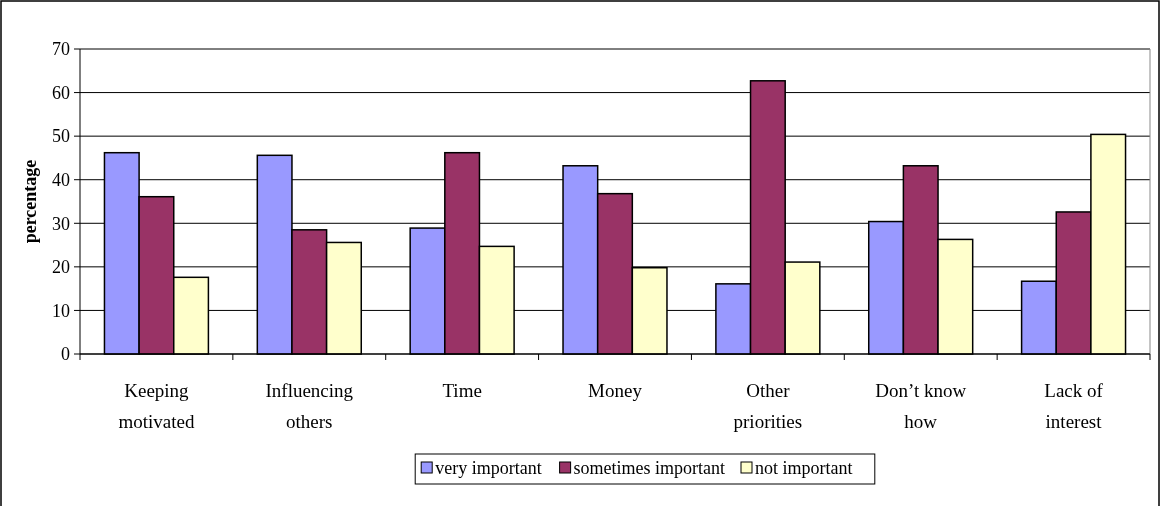  What do you see at coordinates (61, 136) in the screenshot?
I see `y-tick-label: 50` at bounding box center [61, 136].